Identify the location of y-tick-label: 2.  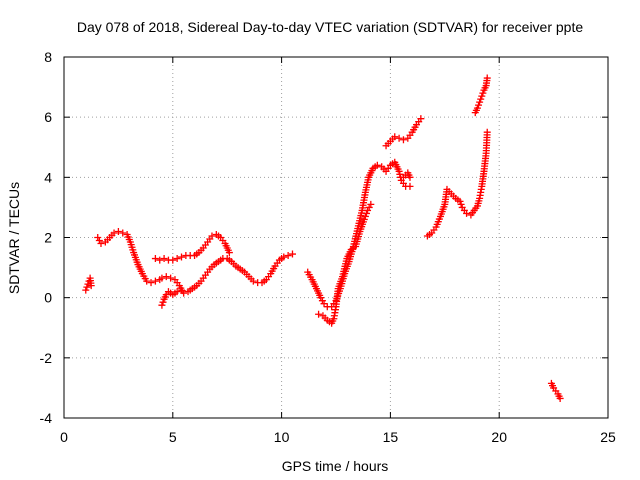
(48, 238).